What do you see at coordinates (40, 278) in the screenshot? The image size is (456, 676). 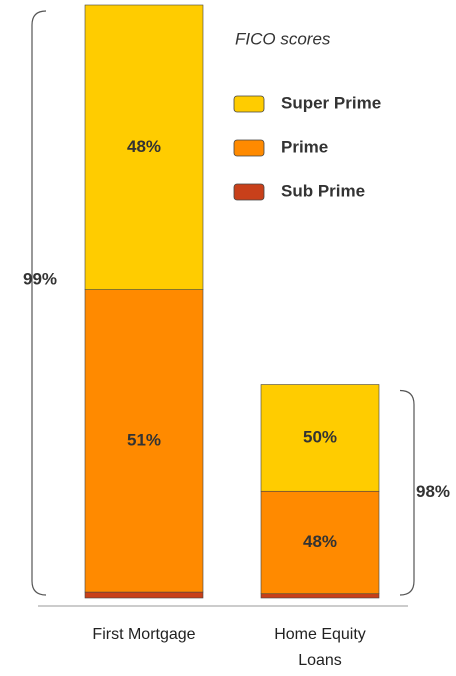 I see `bracket-label: 99%` at bounding box center [40, 278].